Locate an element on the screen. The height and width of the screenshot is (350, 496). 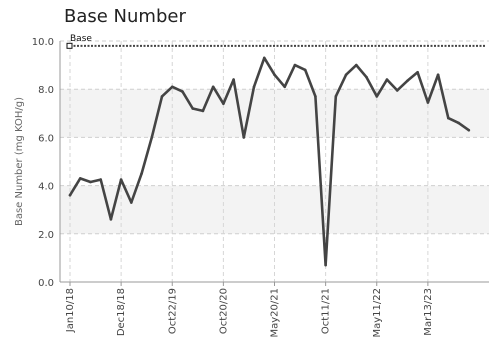
x-tick-label: May20/21 is located at coordinates (275, 313).